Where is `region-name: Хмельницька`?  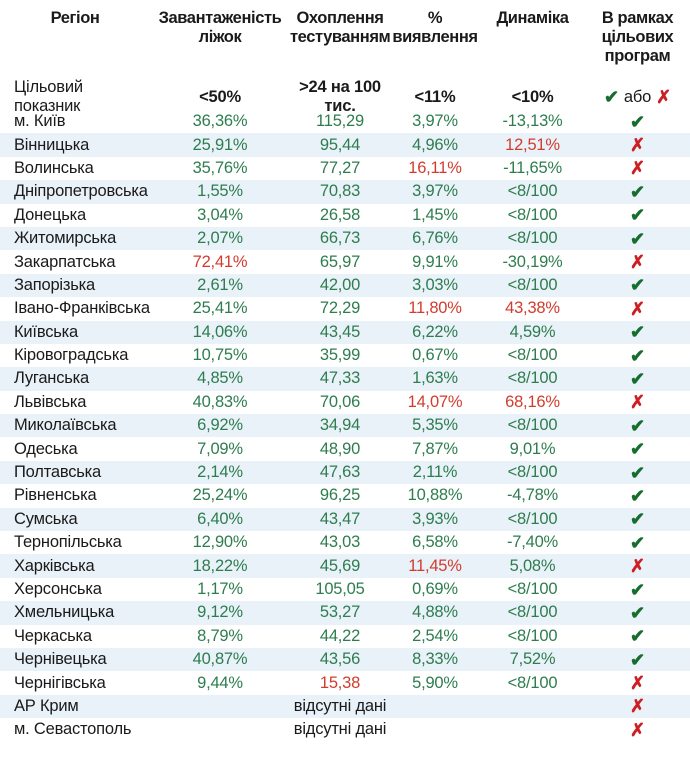
region-name: Хмельницька is located at coordinates (64, 612).